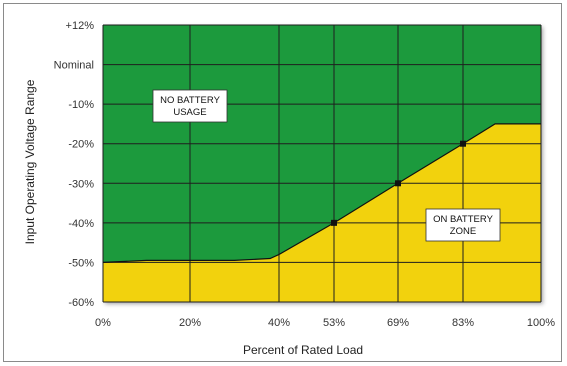  I want to click on x-tick-label: 20%, so click(190, 323).